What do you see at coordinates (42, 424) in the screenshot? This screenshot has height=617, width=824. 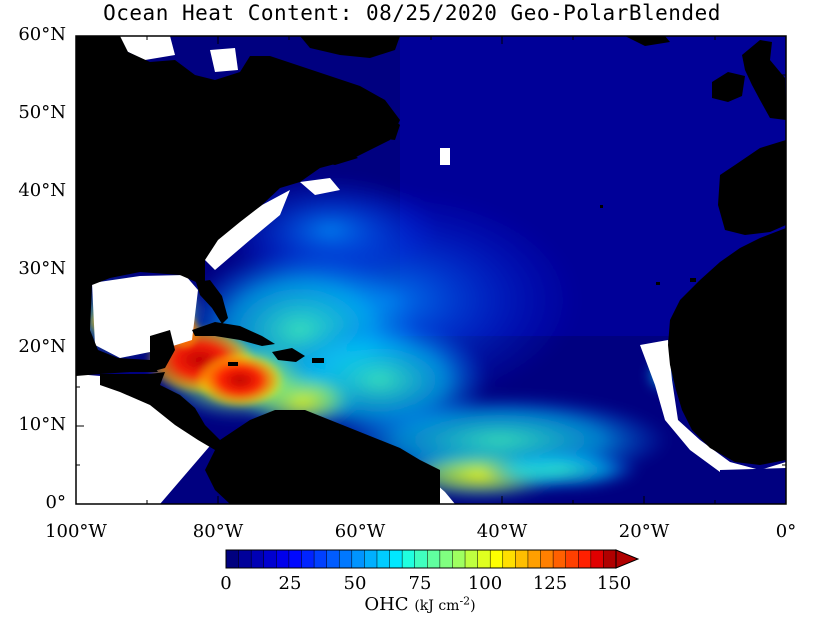 I see `lat-label-10n: 10°N` at bounding box center [42, 424].